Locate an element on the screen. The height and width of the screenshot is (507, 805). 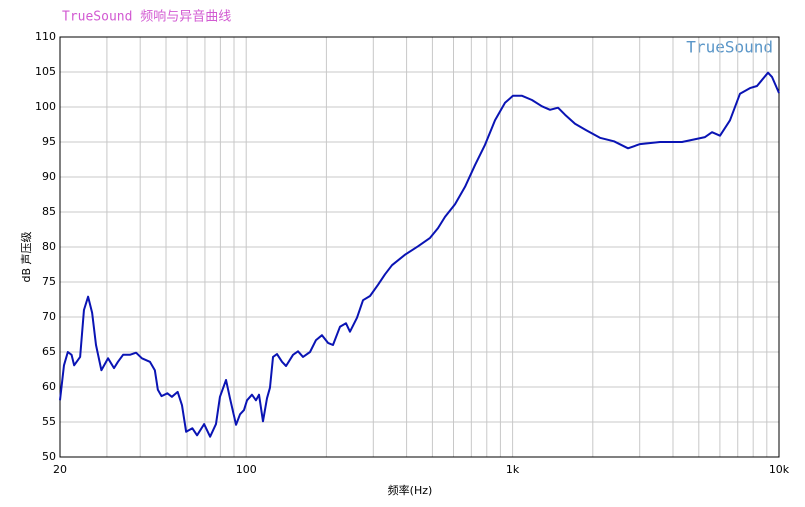
y-tick-label: 65 is located at coordinates (49, 351).